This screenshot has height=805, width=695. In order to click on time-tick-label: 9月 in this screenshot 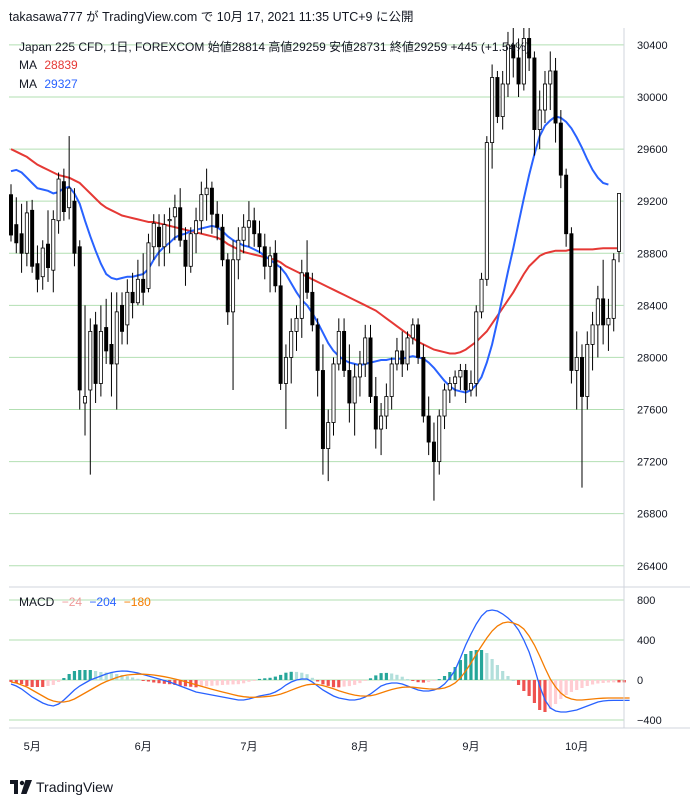, I will do `click(470, 747)`.